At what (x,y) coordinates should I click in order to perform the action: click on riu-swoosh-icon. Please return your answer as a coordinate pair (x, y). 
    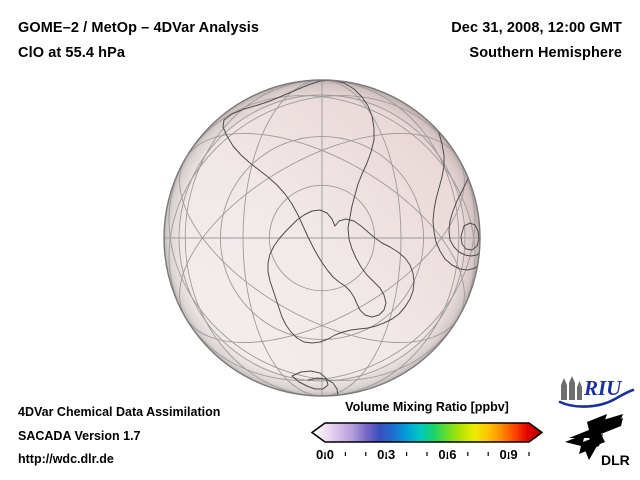
    Looking at the image, I should click on (596, 398).